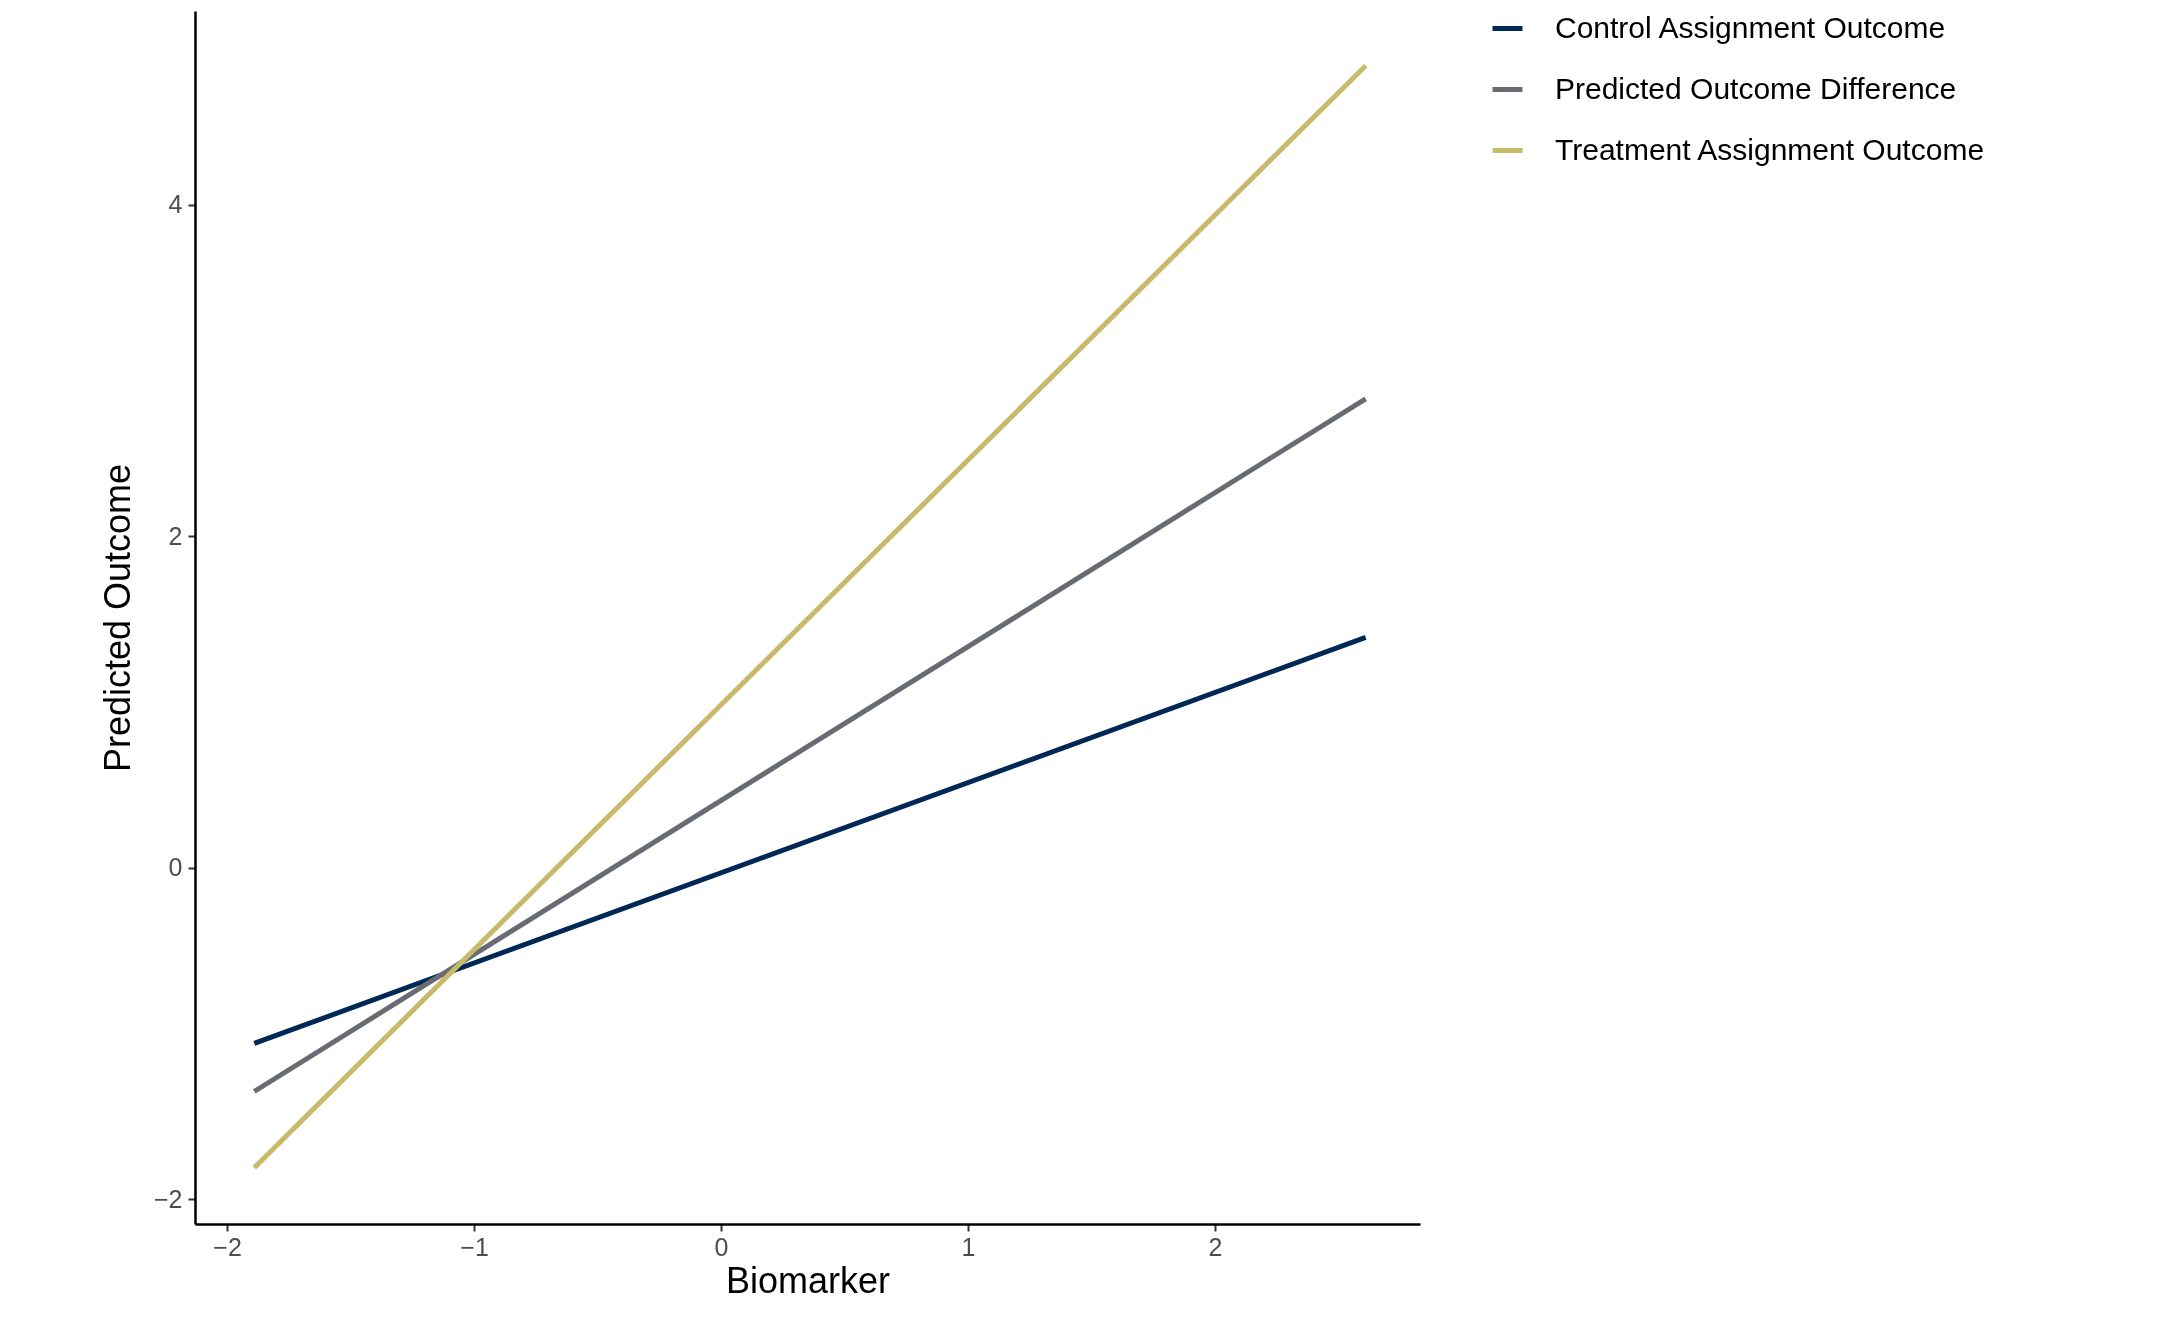  I want to click on y-axis-title: Predicted Outcome, so click(117, 618).